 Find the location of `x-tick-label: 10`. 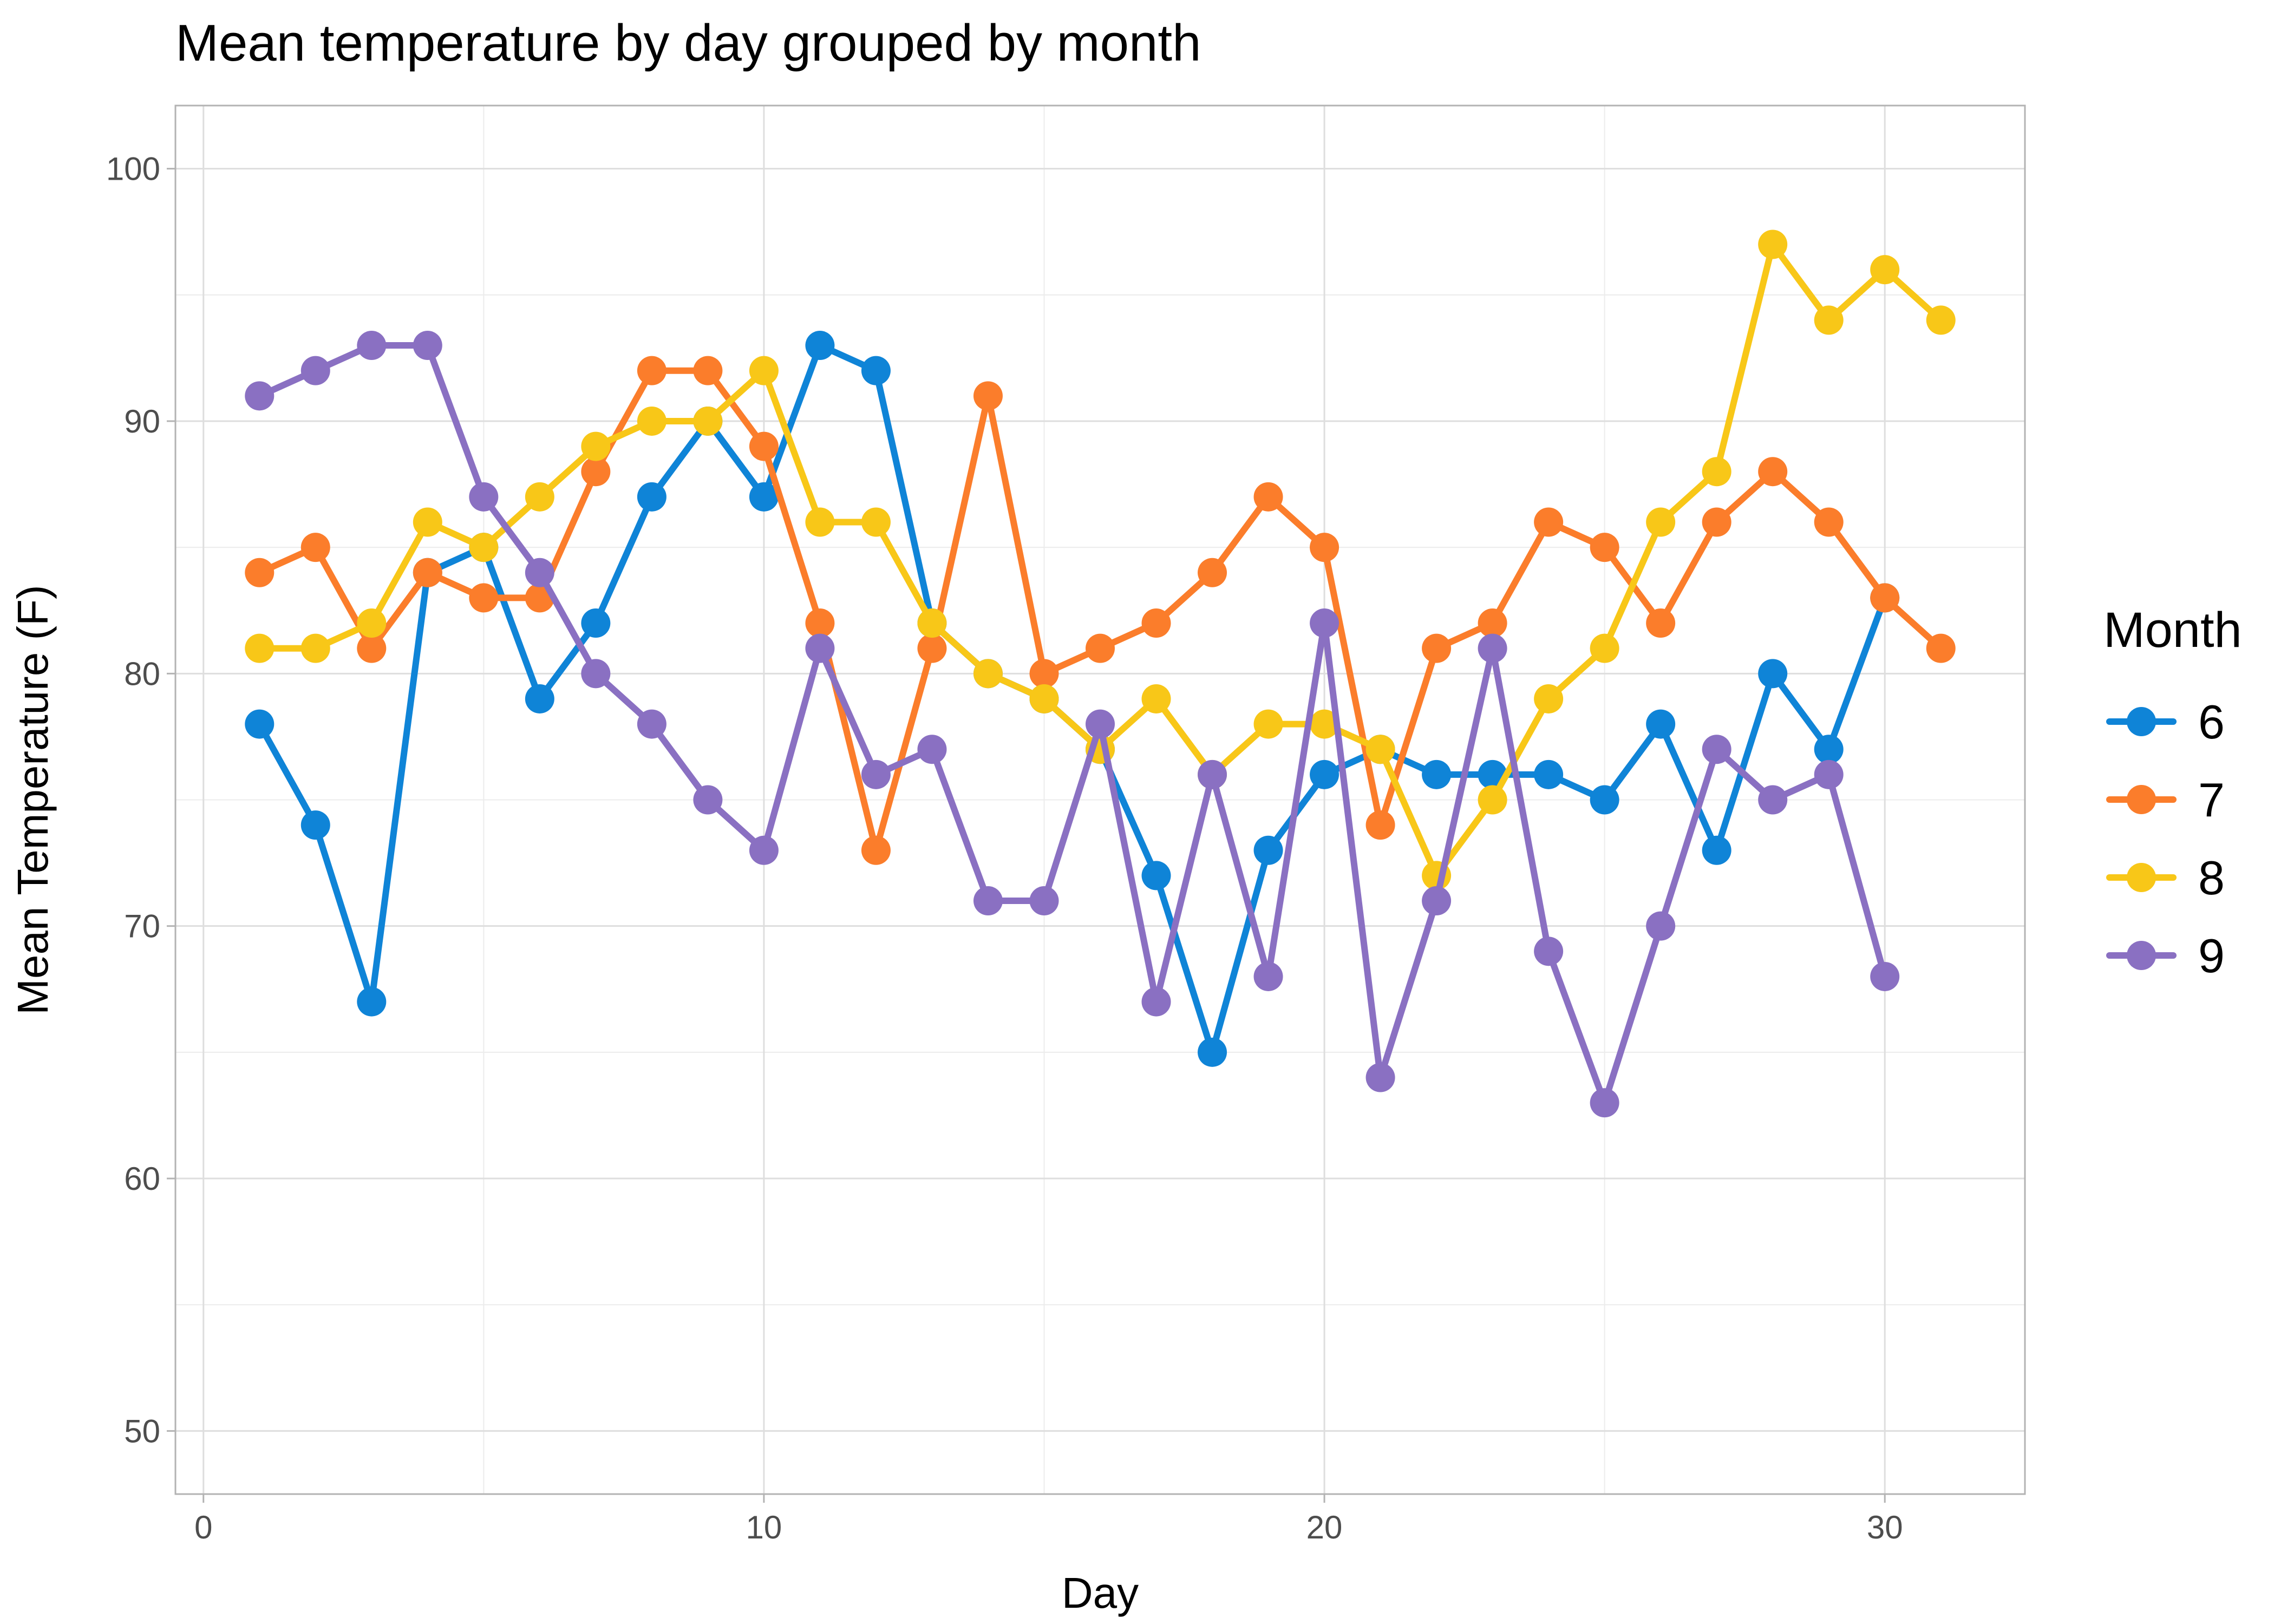

x-tick-label: 10 is located at coordinates (764, 1527).